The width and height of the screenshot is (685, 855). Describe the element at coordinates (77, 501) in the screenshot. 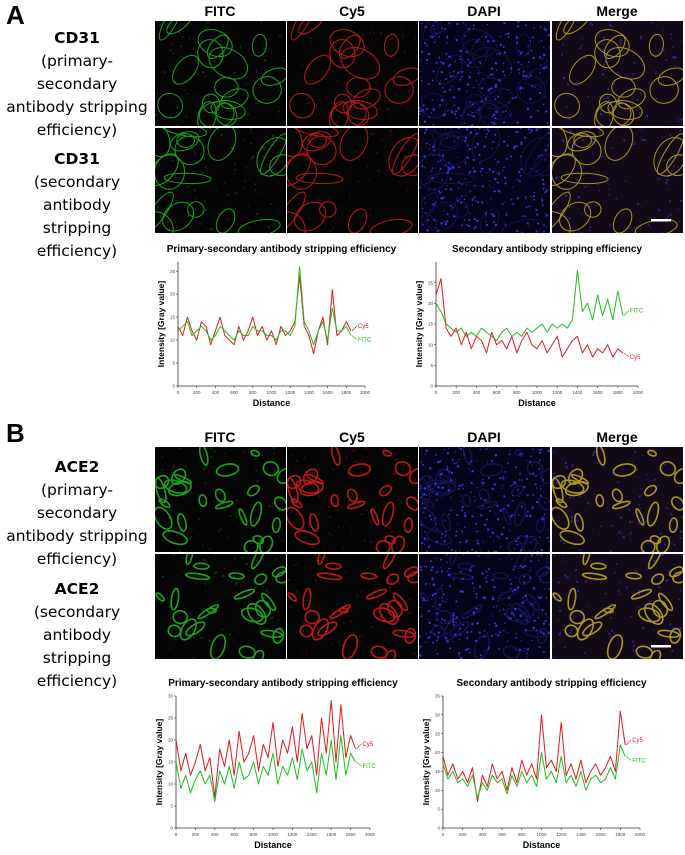

I see `row-label-b1-line1: (primary-secondary` at that location.